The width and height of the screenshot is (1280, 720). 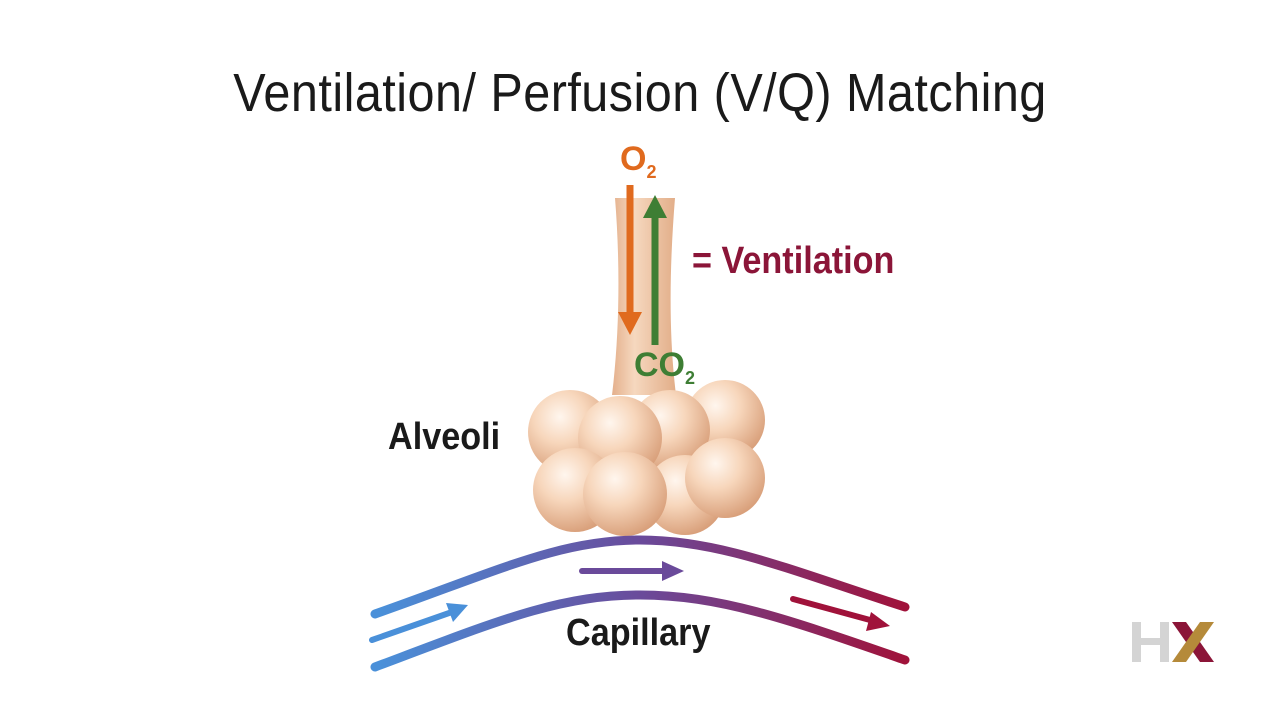 What do you see at coordinates (630, 260) in the screenshot?
I see `o2-arrow` at bounding box center [630, 260].